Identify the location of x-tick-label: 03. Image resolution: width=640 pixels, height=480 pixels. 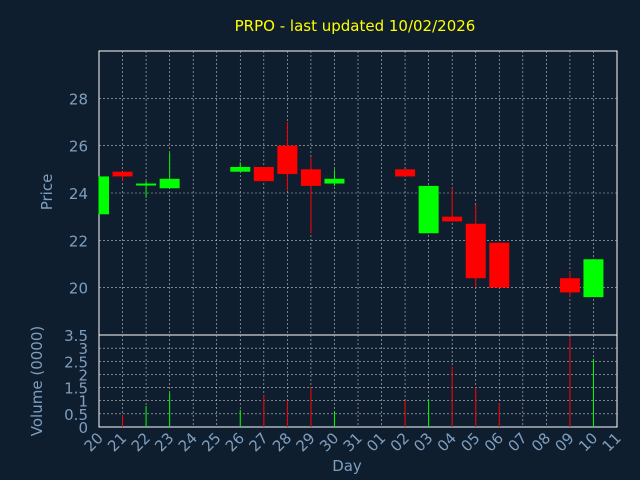
(423, 442).